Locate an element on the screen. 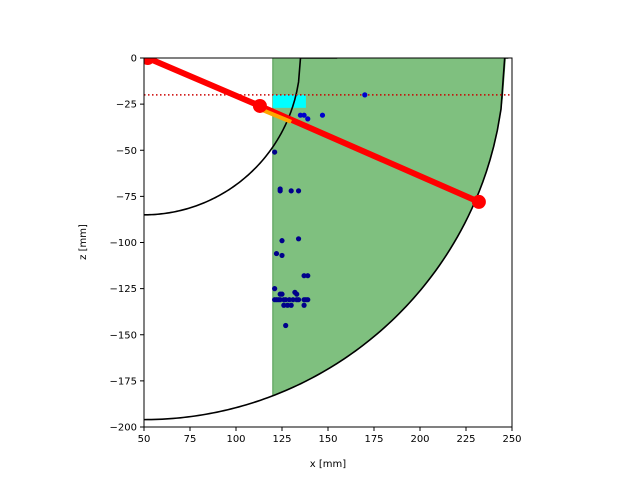 The image size is (640, 480). x-tick-label: 125 is located at coordinates (281, 439).